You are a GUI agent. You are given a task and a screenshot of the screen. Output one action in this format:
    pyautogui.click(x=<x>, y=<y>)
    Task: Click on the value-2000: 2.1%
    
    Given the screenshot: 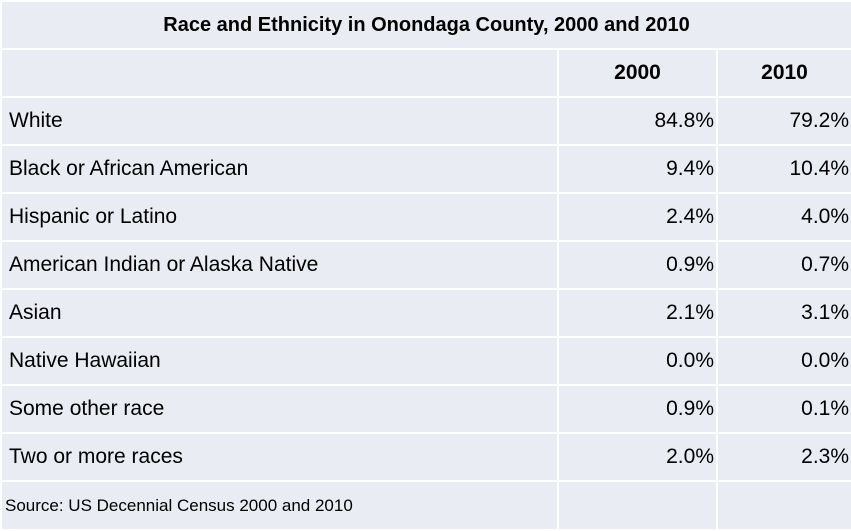 What is the action you would take?
    pyautogui.click(x=637, y=313)
    